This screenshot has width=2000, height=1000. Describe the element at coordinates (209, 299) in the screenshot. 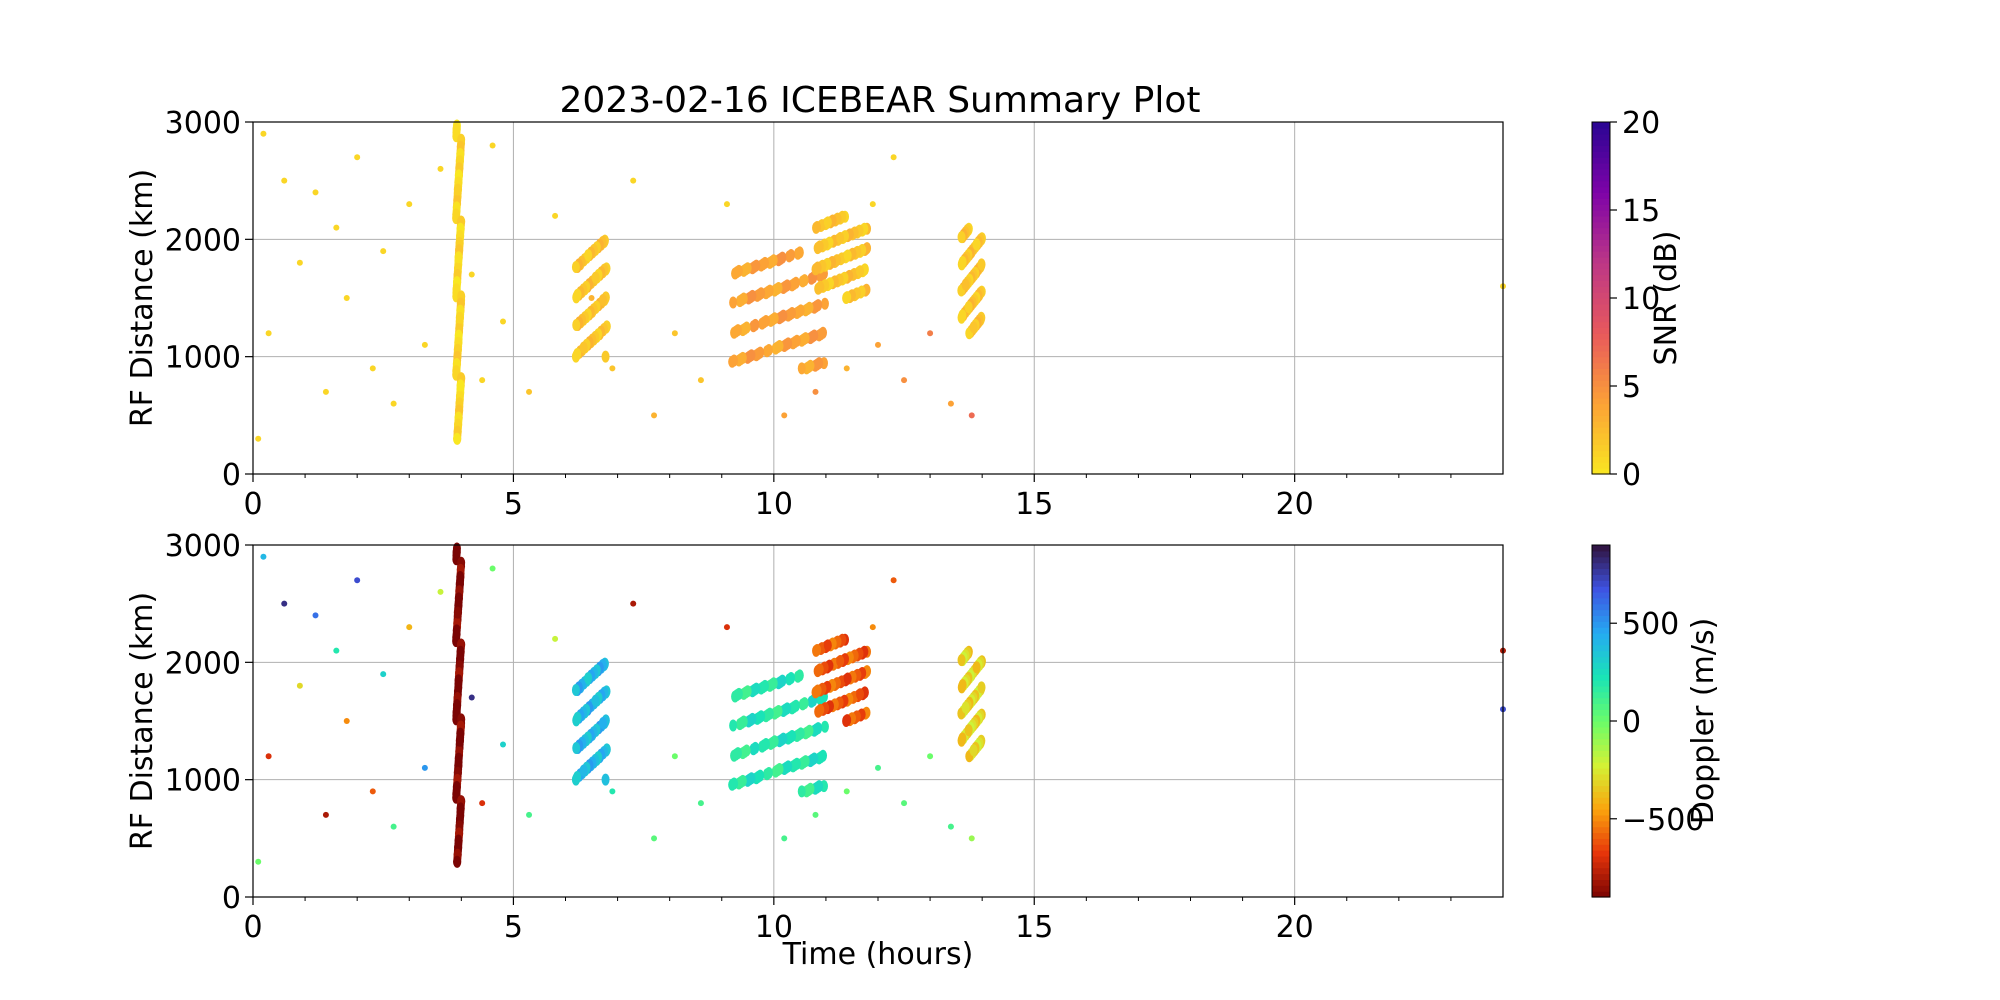

I see `snr-y-ticks: 0 1000 2000 3000` at that location.